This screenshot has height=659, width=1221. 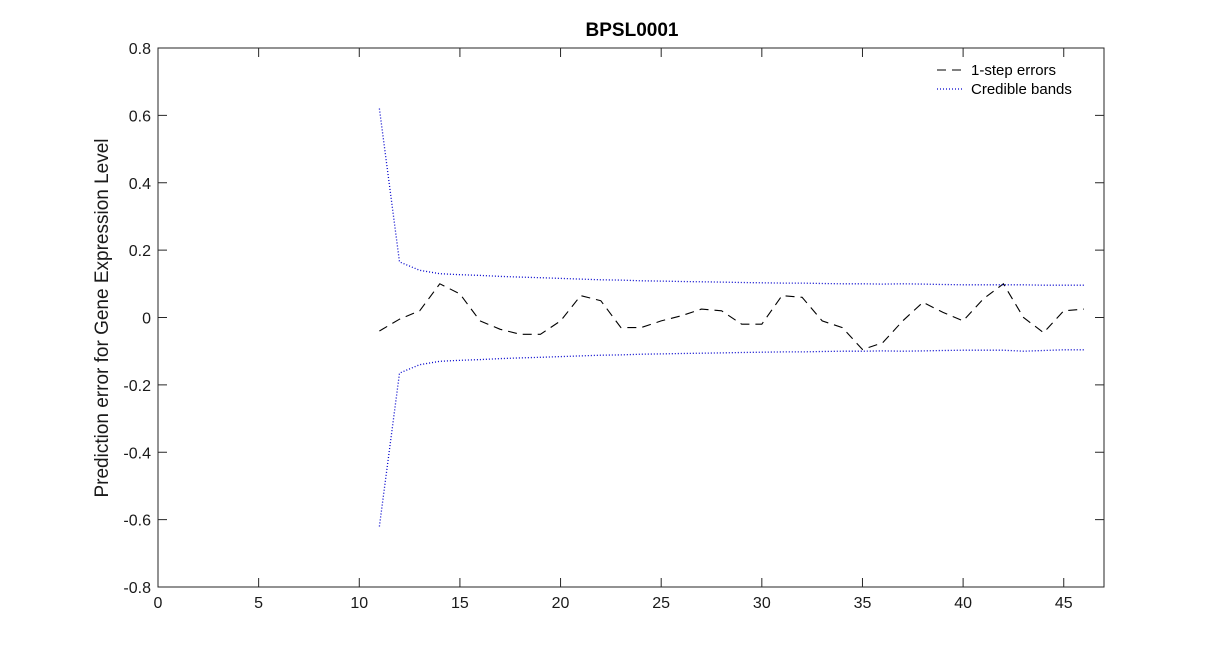 I want to click on y-tick-label: -0.2, so click(x=137, y=386).